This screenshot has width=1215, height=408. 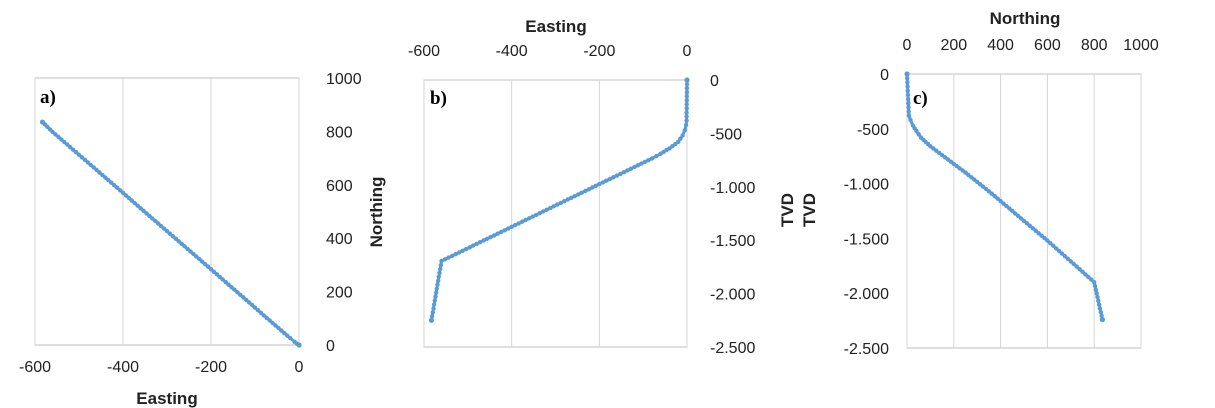 What do you see at coordinates (732, 295) in the screenshot?
I see `chart-b-y-tick-label: -2.000` at bounding box center [732, 295].